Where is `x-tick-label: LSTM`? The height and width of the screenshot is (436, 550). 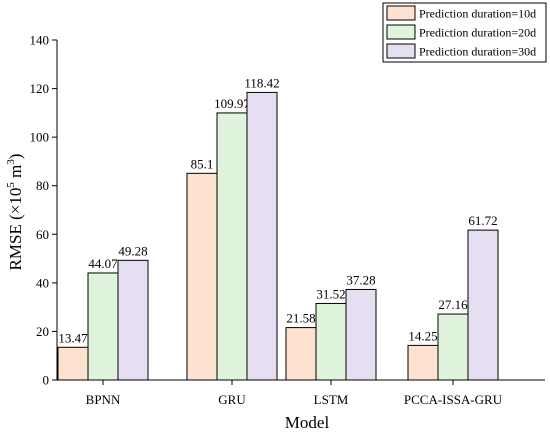 x-tick-label: LSTM is located at coordinates (331, 399).